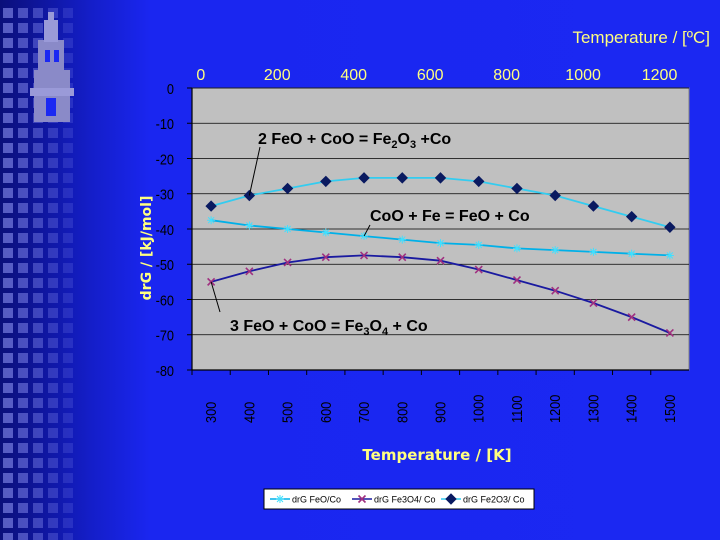 The image size is (720, 540). I want to click on y-tick-label: -80, so click(165, 370).